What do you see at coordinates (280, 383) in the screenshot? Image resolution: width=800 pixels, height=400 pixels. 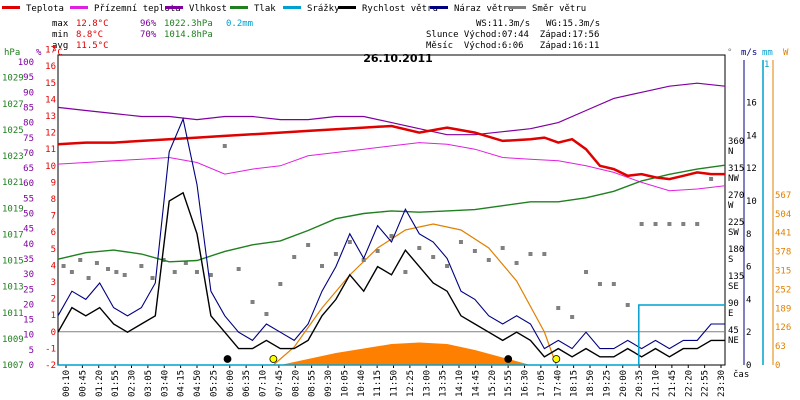 I see `x-tick-07:45: 07:45` at bounding box center [280, 383].